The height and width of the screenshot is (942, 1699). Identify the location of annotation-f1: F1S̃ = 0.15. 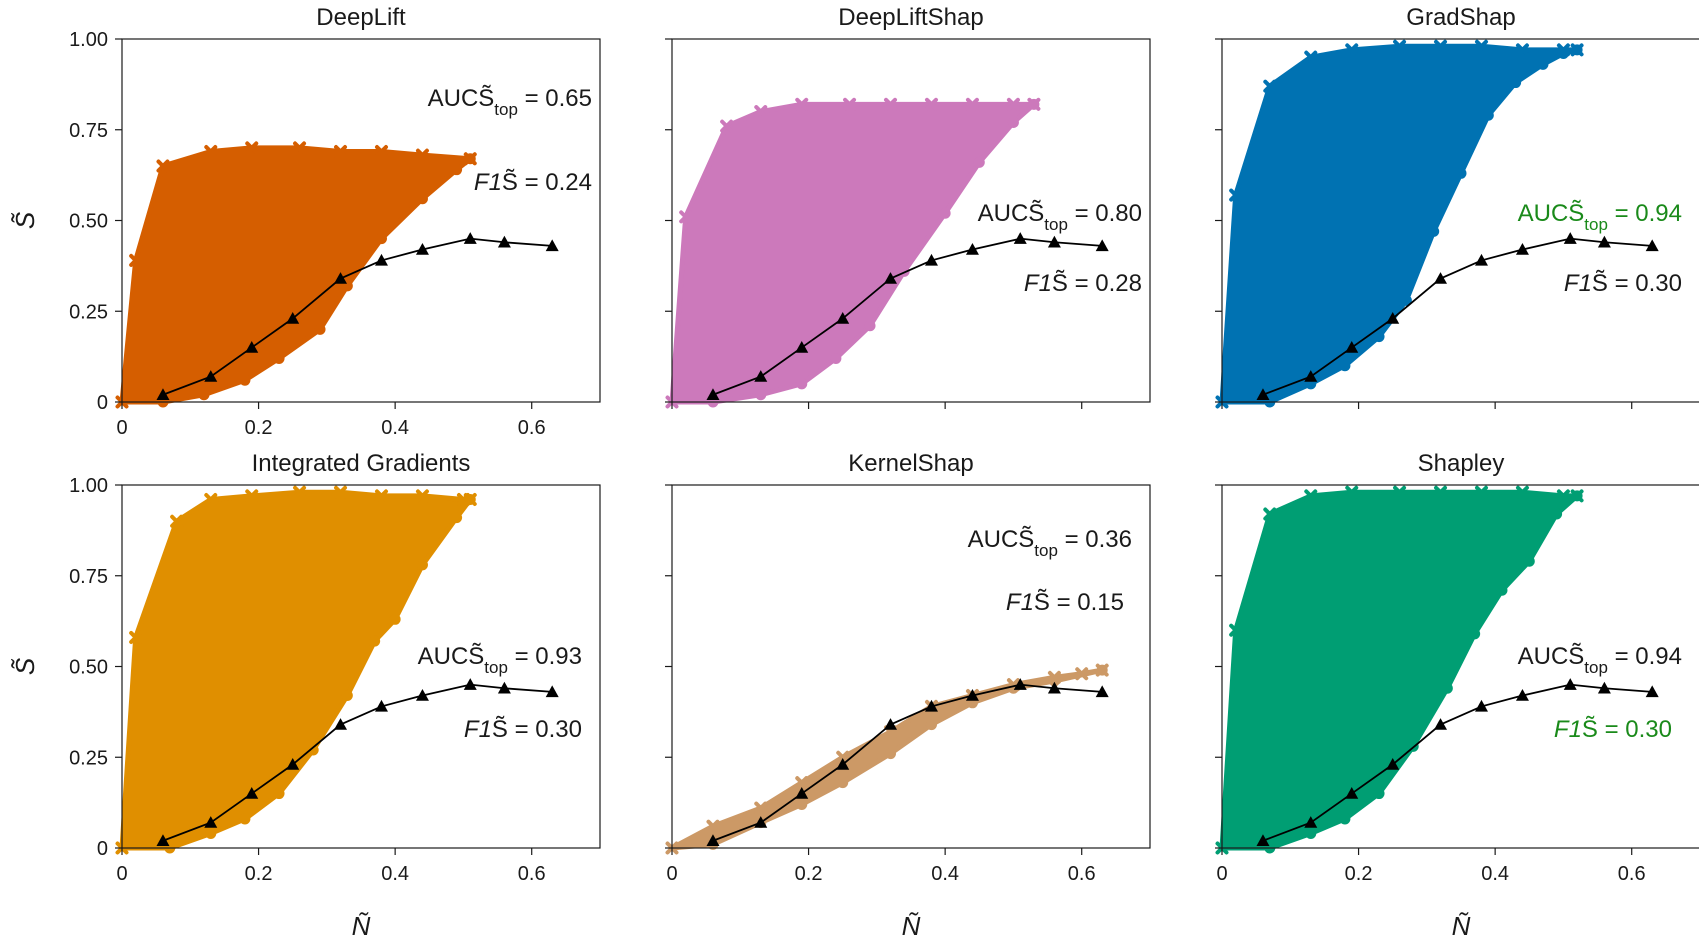
(1065, 602).